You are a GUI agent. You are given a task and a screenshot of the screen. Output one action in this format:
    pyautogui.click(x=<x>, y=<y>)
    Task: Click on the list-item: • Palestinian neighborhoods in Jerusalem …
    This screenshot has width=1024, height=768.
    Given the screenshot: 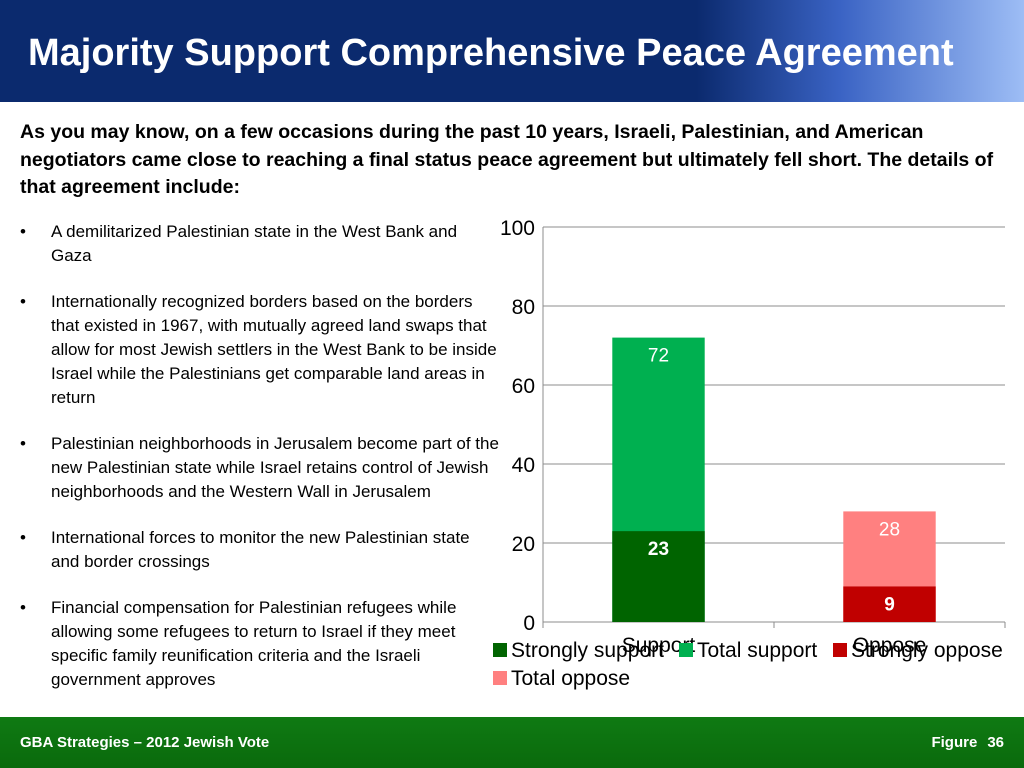 What is the action you would take?
    pyautogui.click(x=260, y=468)
    